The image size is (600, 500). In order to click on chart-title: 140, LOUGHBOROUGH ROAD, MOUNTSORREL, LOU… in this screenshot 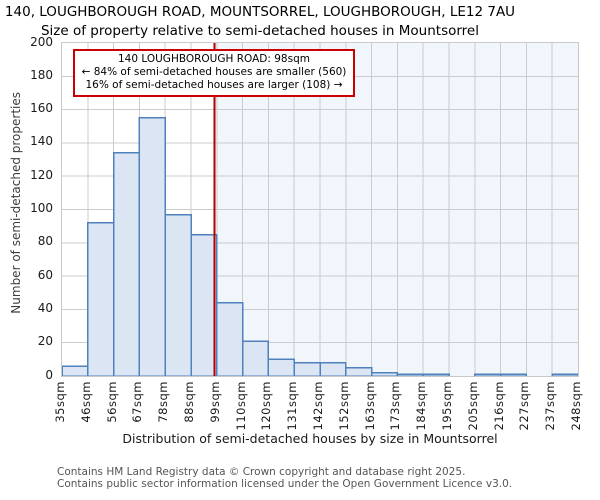, I will do `click(260, 12)`.